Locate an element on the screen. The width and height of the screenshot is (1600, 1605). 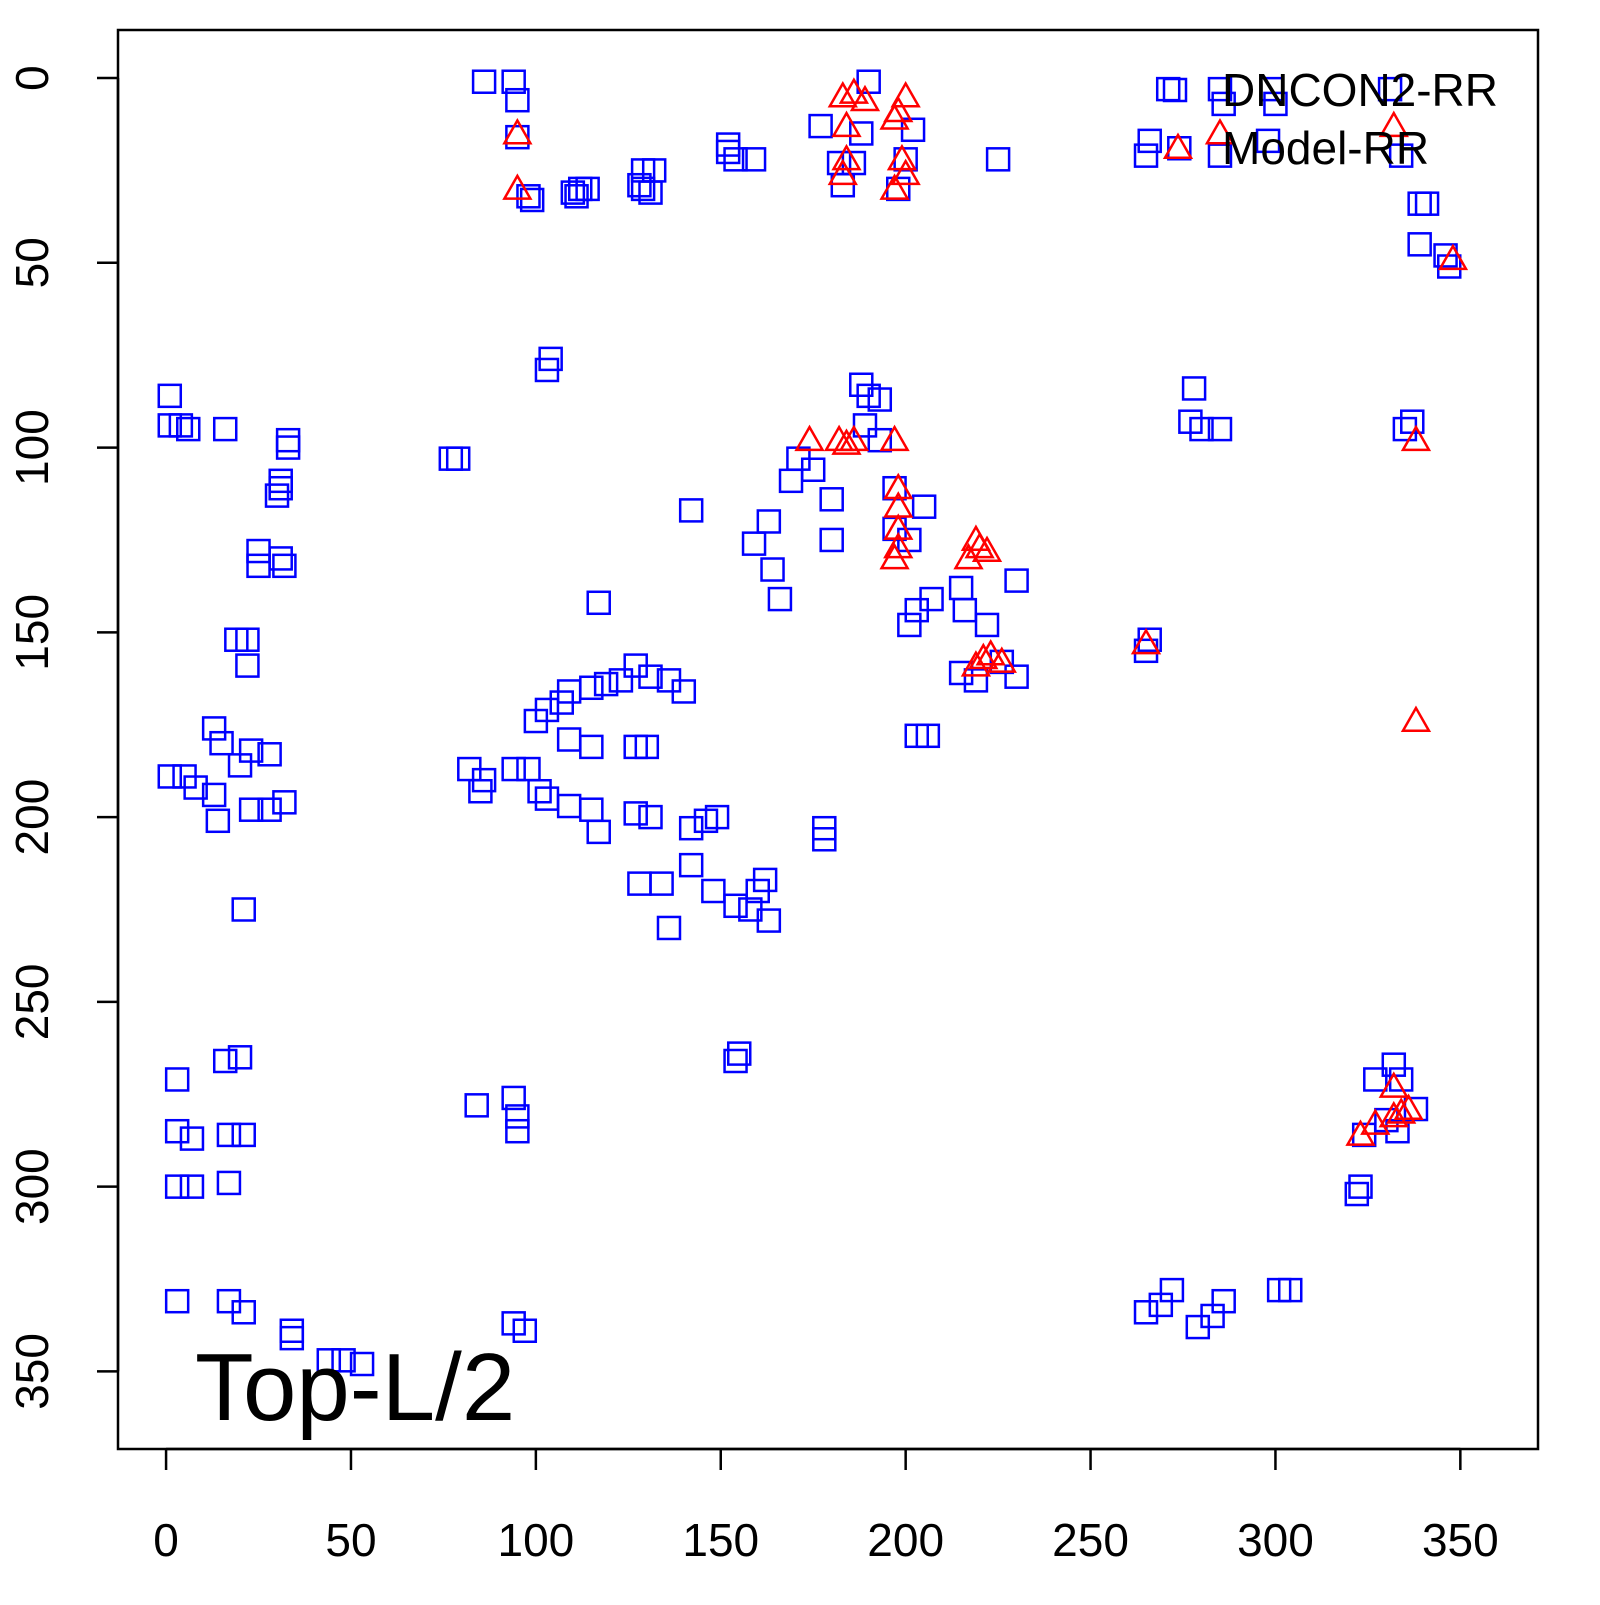
y-axis: 0 50 100 150 200 250 300 350 is located at coordinates (63, 737).